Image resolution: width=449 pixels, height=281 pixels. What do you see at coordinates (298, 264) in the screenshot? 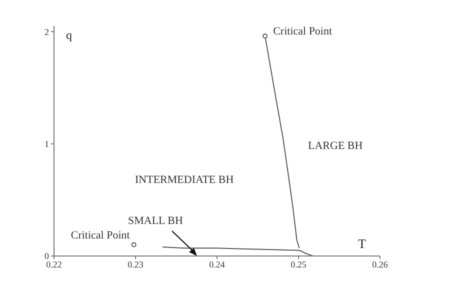
I see `x-tick-label: 0.25` at bounding box center [298, 264].